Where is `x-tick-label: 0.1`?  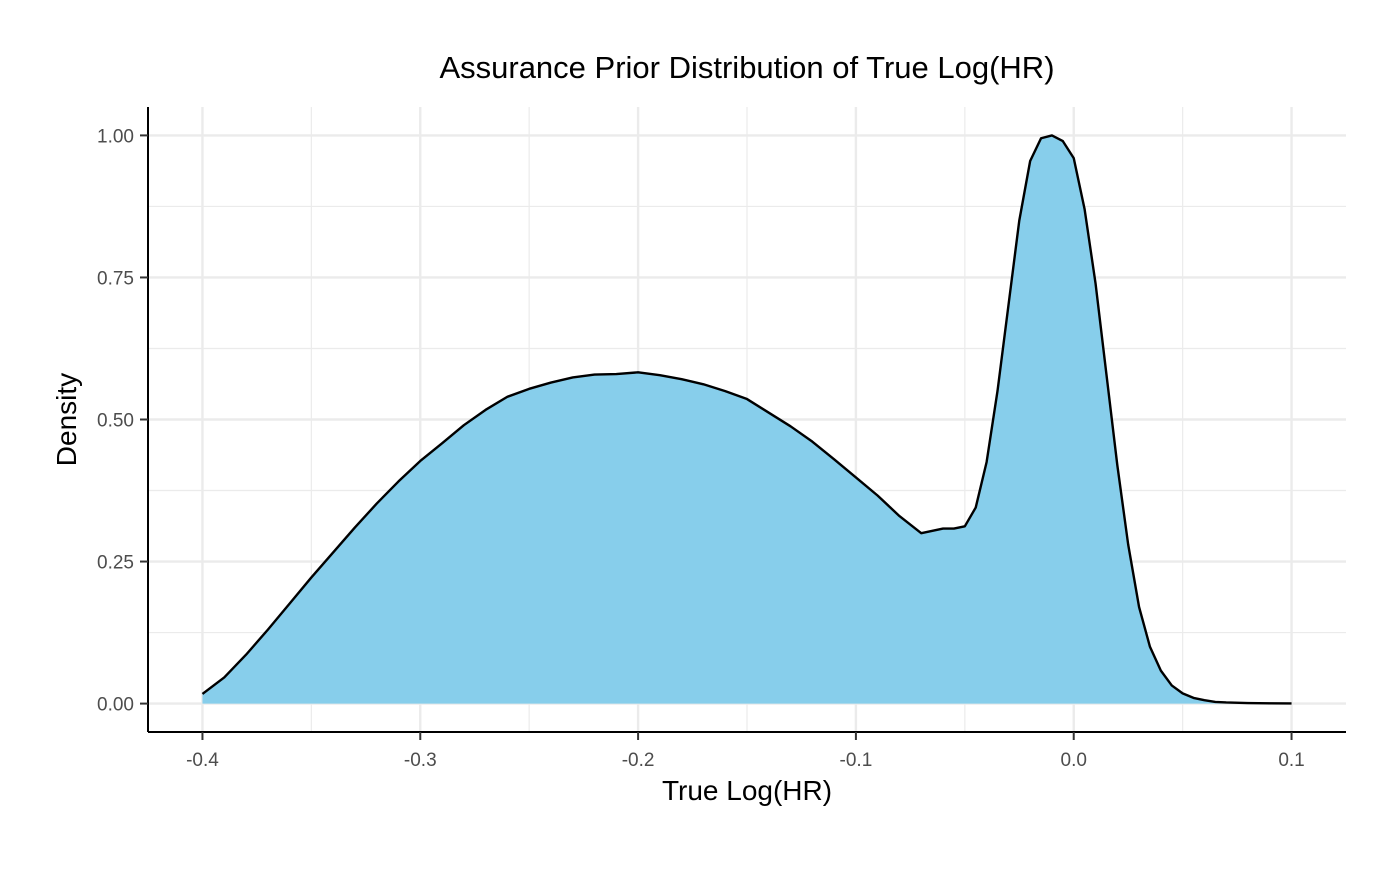
x-tick-label: 0.1 is located at coordinates (1291, 760).